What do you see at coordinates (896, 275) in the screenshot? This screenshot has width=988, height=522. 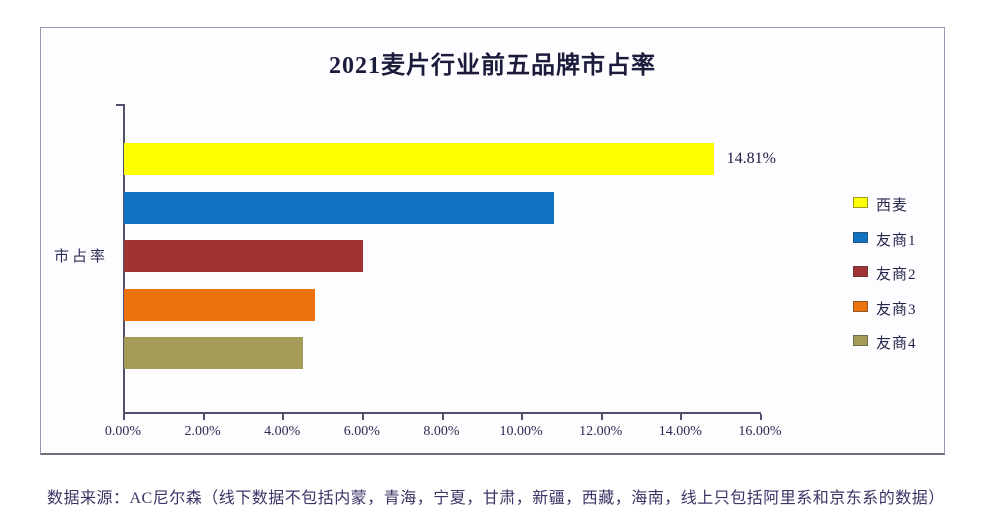 I see `legend-label: 友商2` at bounding box center [896, 275].